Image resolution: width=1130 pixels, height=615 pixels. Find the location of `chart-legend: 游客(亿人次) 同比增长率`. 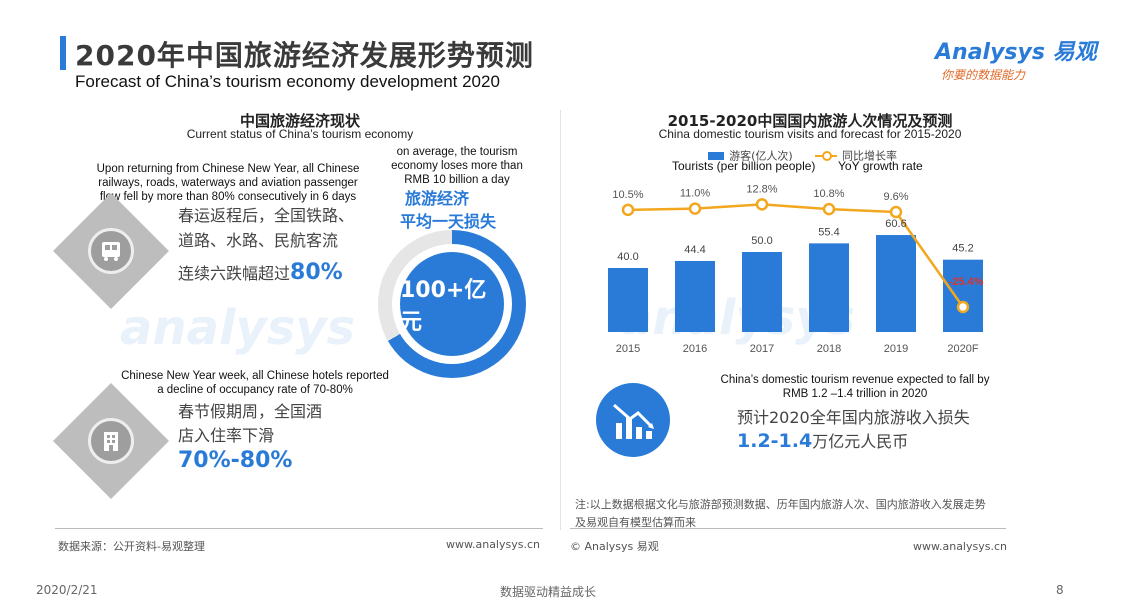

chart-legend: 游客(亿人次) 同比增长率 is located at coordinates (802, 154).